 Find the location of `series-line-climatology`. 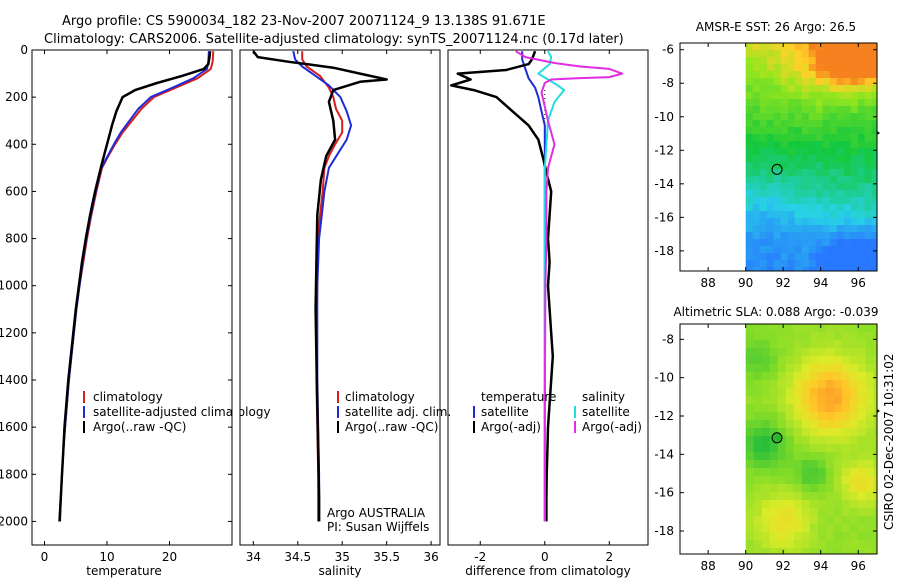

series-line-climatology is located at coordinates (137, 286).